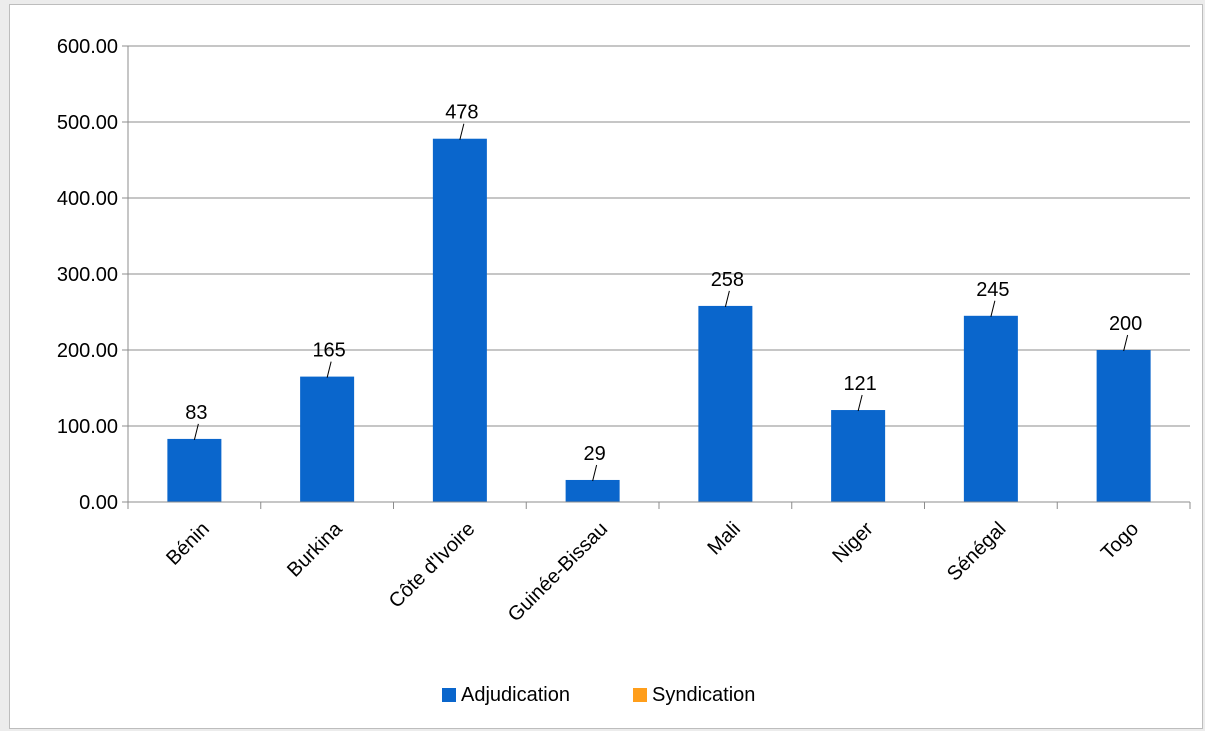 The height and width of the screenshot is (731, 1205). Describe the element at coordinates (98, 503) in the screenshot. I see `y-tick-label: 0.00` at that location.